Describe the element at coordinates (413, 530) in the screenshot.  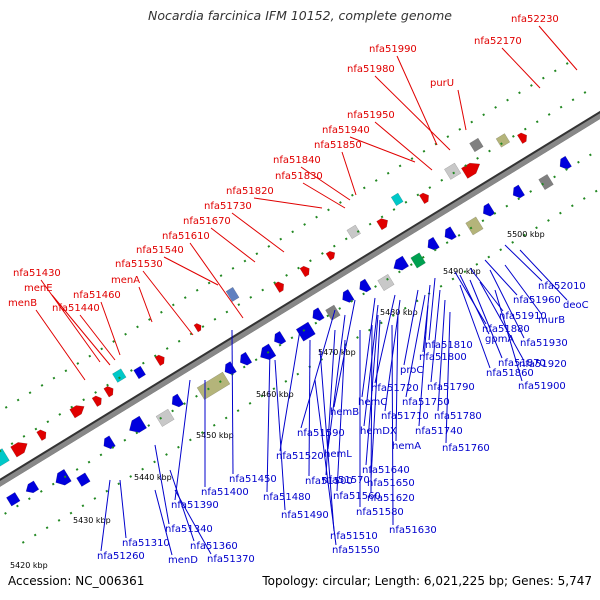
I see `gene-label-nfa51630: nfa51630` at that location.